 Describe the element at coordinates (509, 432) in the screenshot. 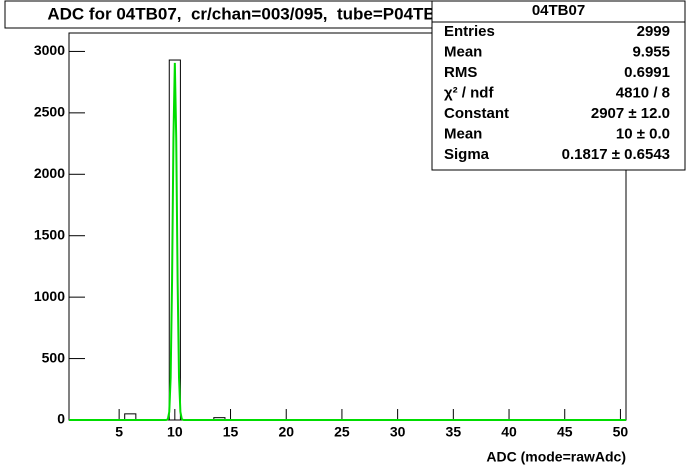

I see `x-tick-label: 40` at that location.